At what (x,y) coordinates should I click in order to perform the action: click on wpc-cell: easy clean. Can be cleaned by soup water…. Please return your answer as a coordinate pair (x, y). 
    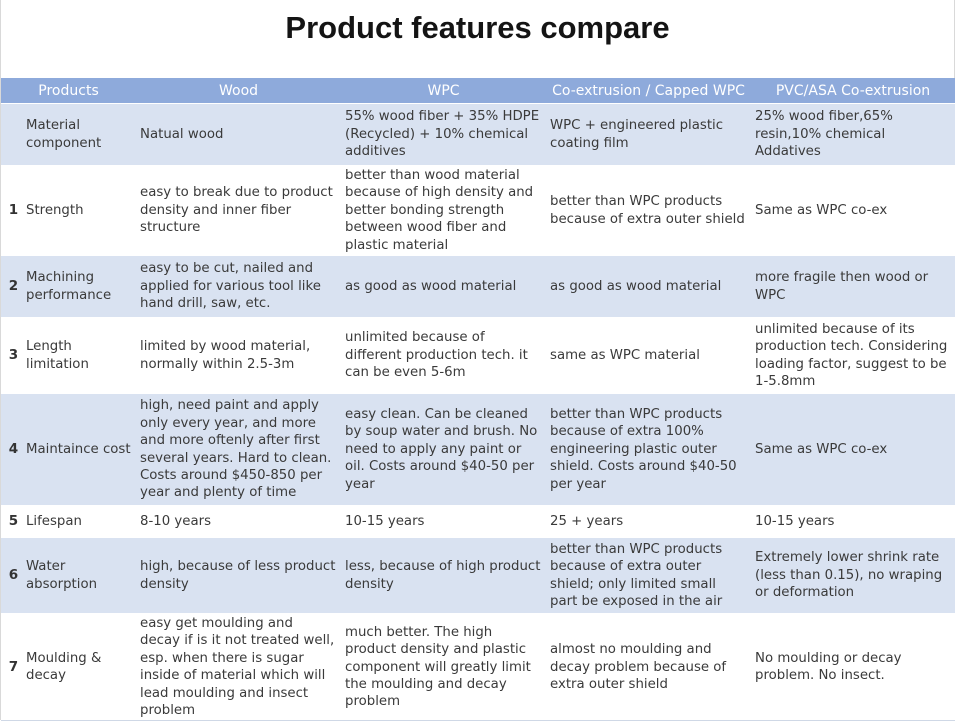
    Looking at the image, I should click on (444, 449).